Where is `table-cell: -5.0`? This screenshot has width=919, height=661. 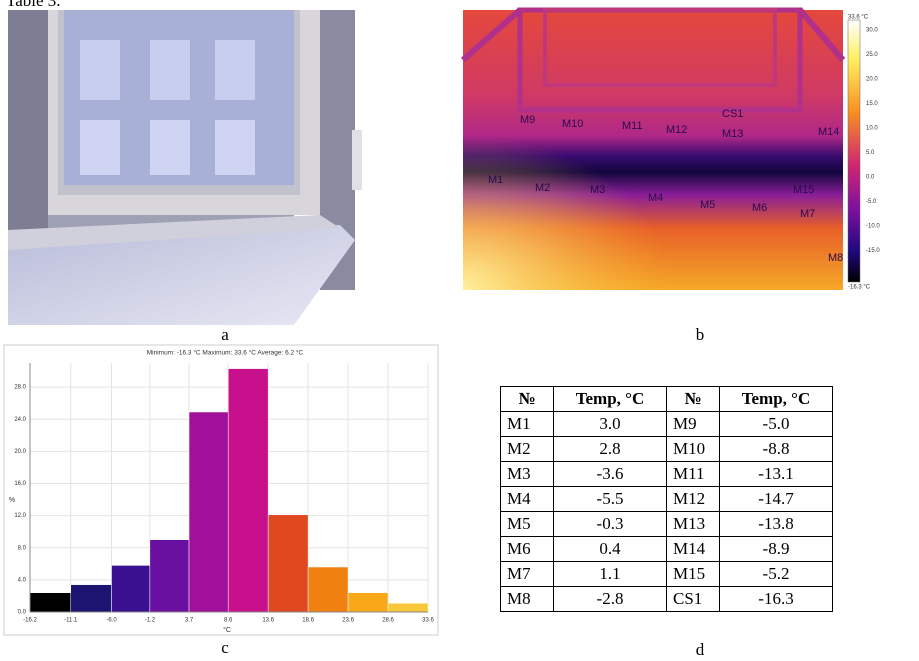 table-cell: -5.0 is located at coordinates (776, 424).